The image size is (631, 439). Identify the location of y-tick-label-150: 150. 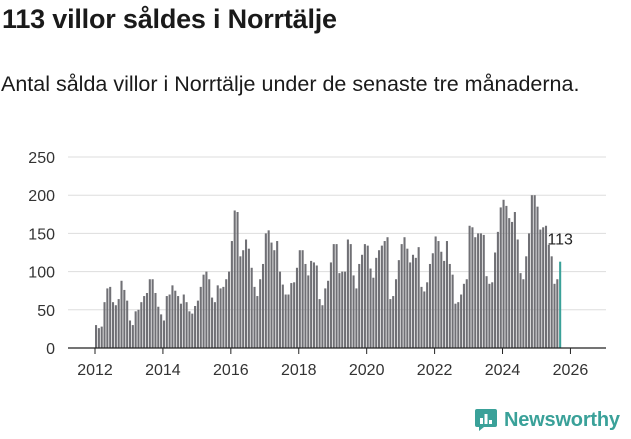
(41, 234).